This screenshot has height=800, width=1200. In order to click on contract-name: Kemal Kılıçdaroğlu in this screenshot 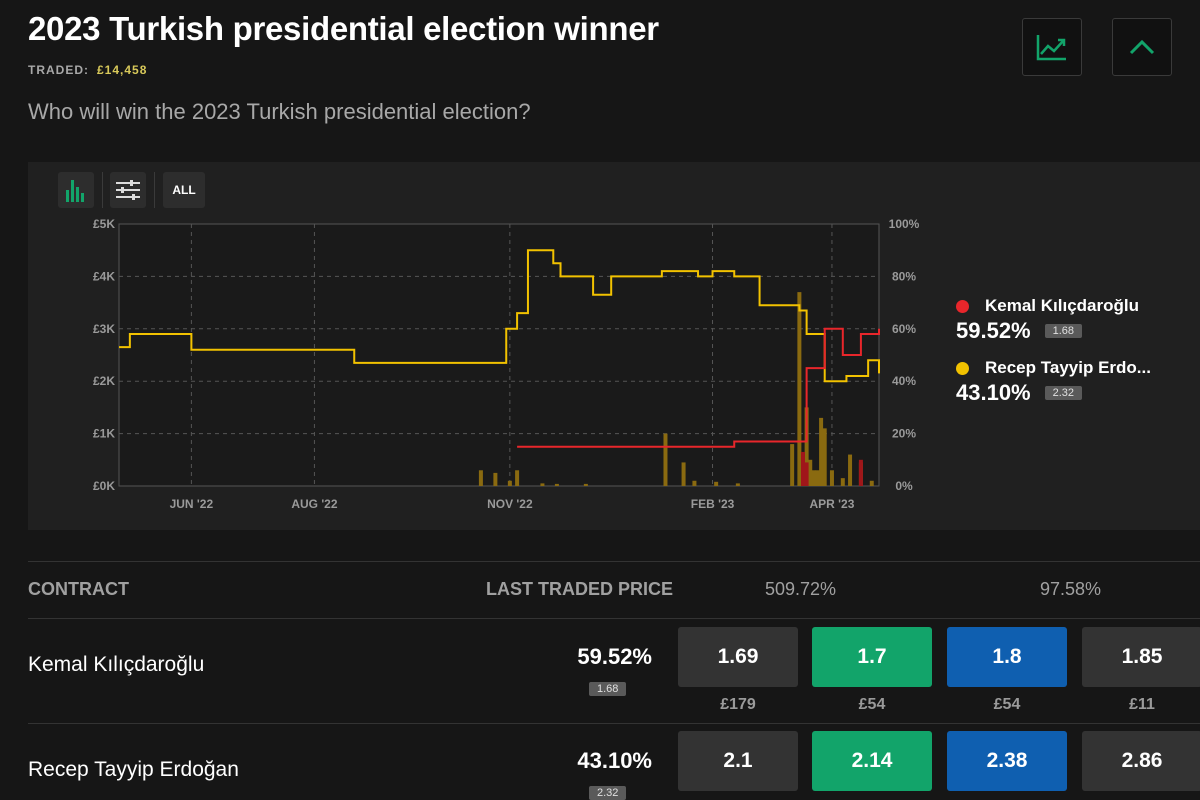, I will do `click(116, 664)`.